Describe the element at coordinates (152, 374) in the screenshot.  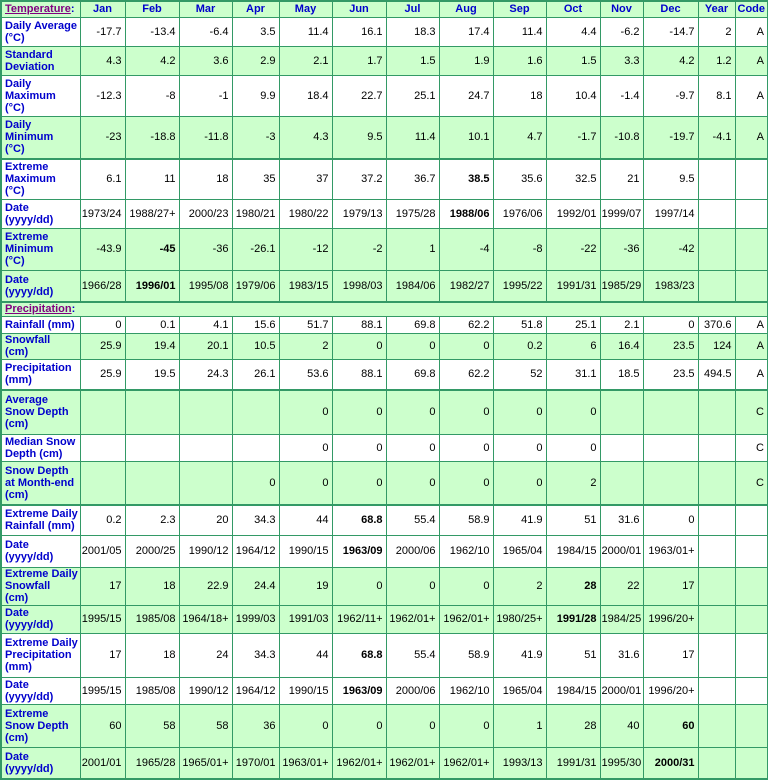
I see `cell: 19.5` at that location.